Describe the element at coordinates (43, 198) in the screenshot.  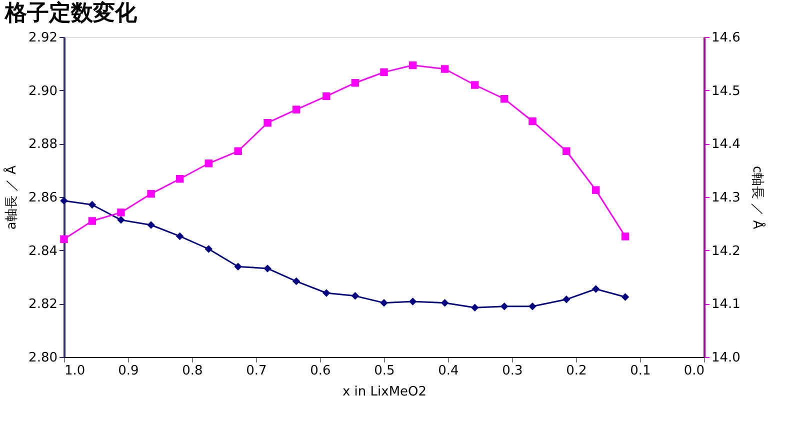
I see `y-tick-label: 2.86` at that location.